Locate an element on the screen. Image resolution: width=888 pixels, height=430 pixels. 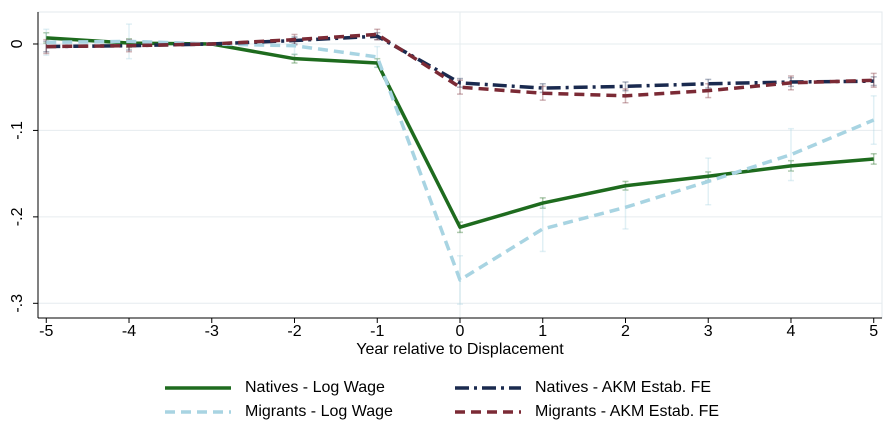
x-tick-label: -3 is located at coordinates (212, 331).